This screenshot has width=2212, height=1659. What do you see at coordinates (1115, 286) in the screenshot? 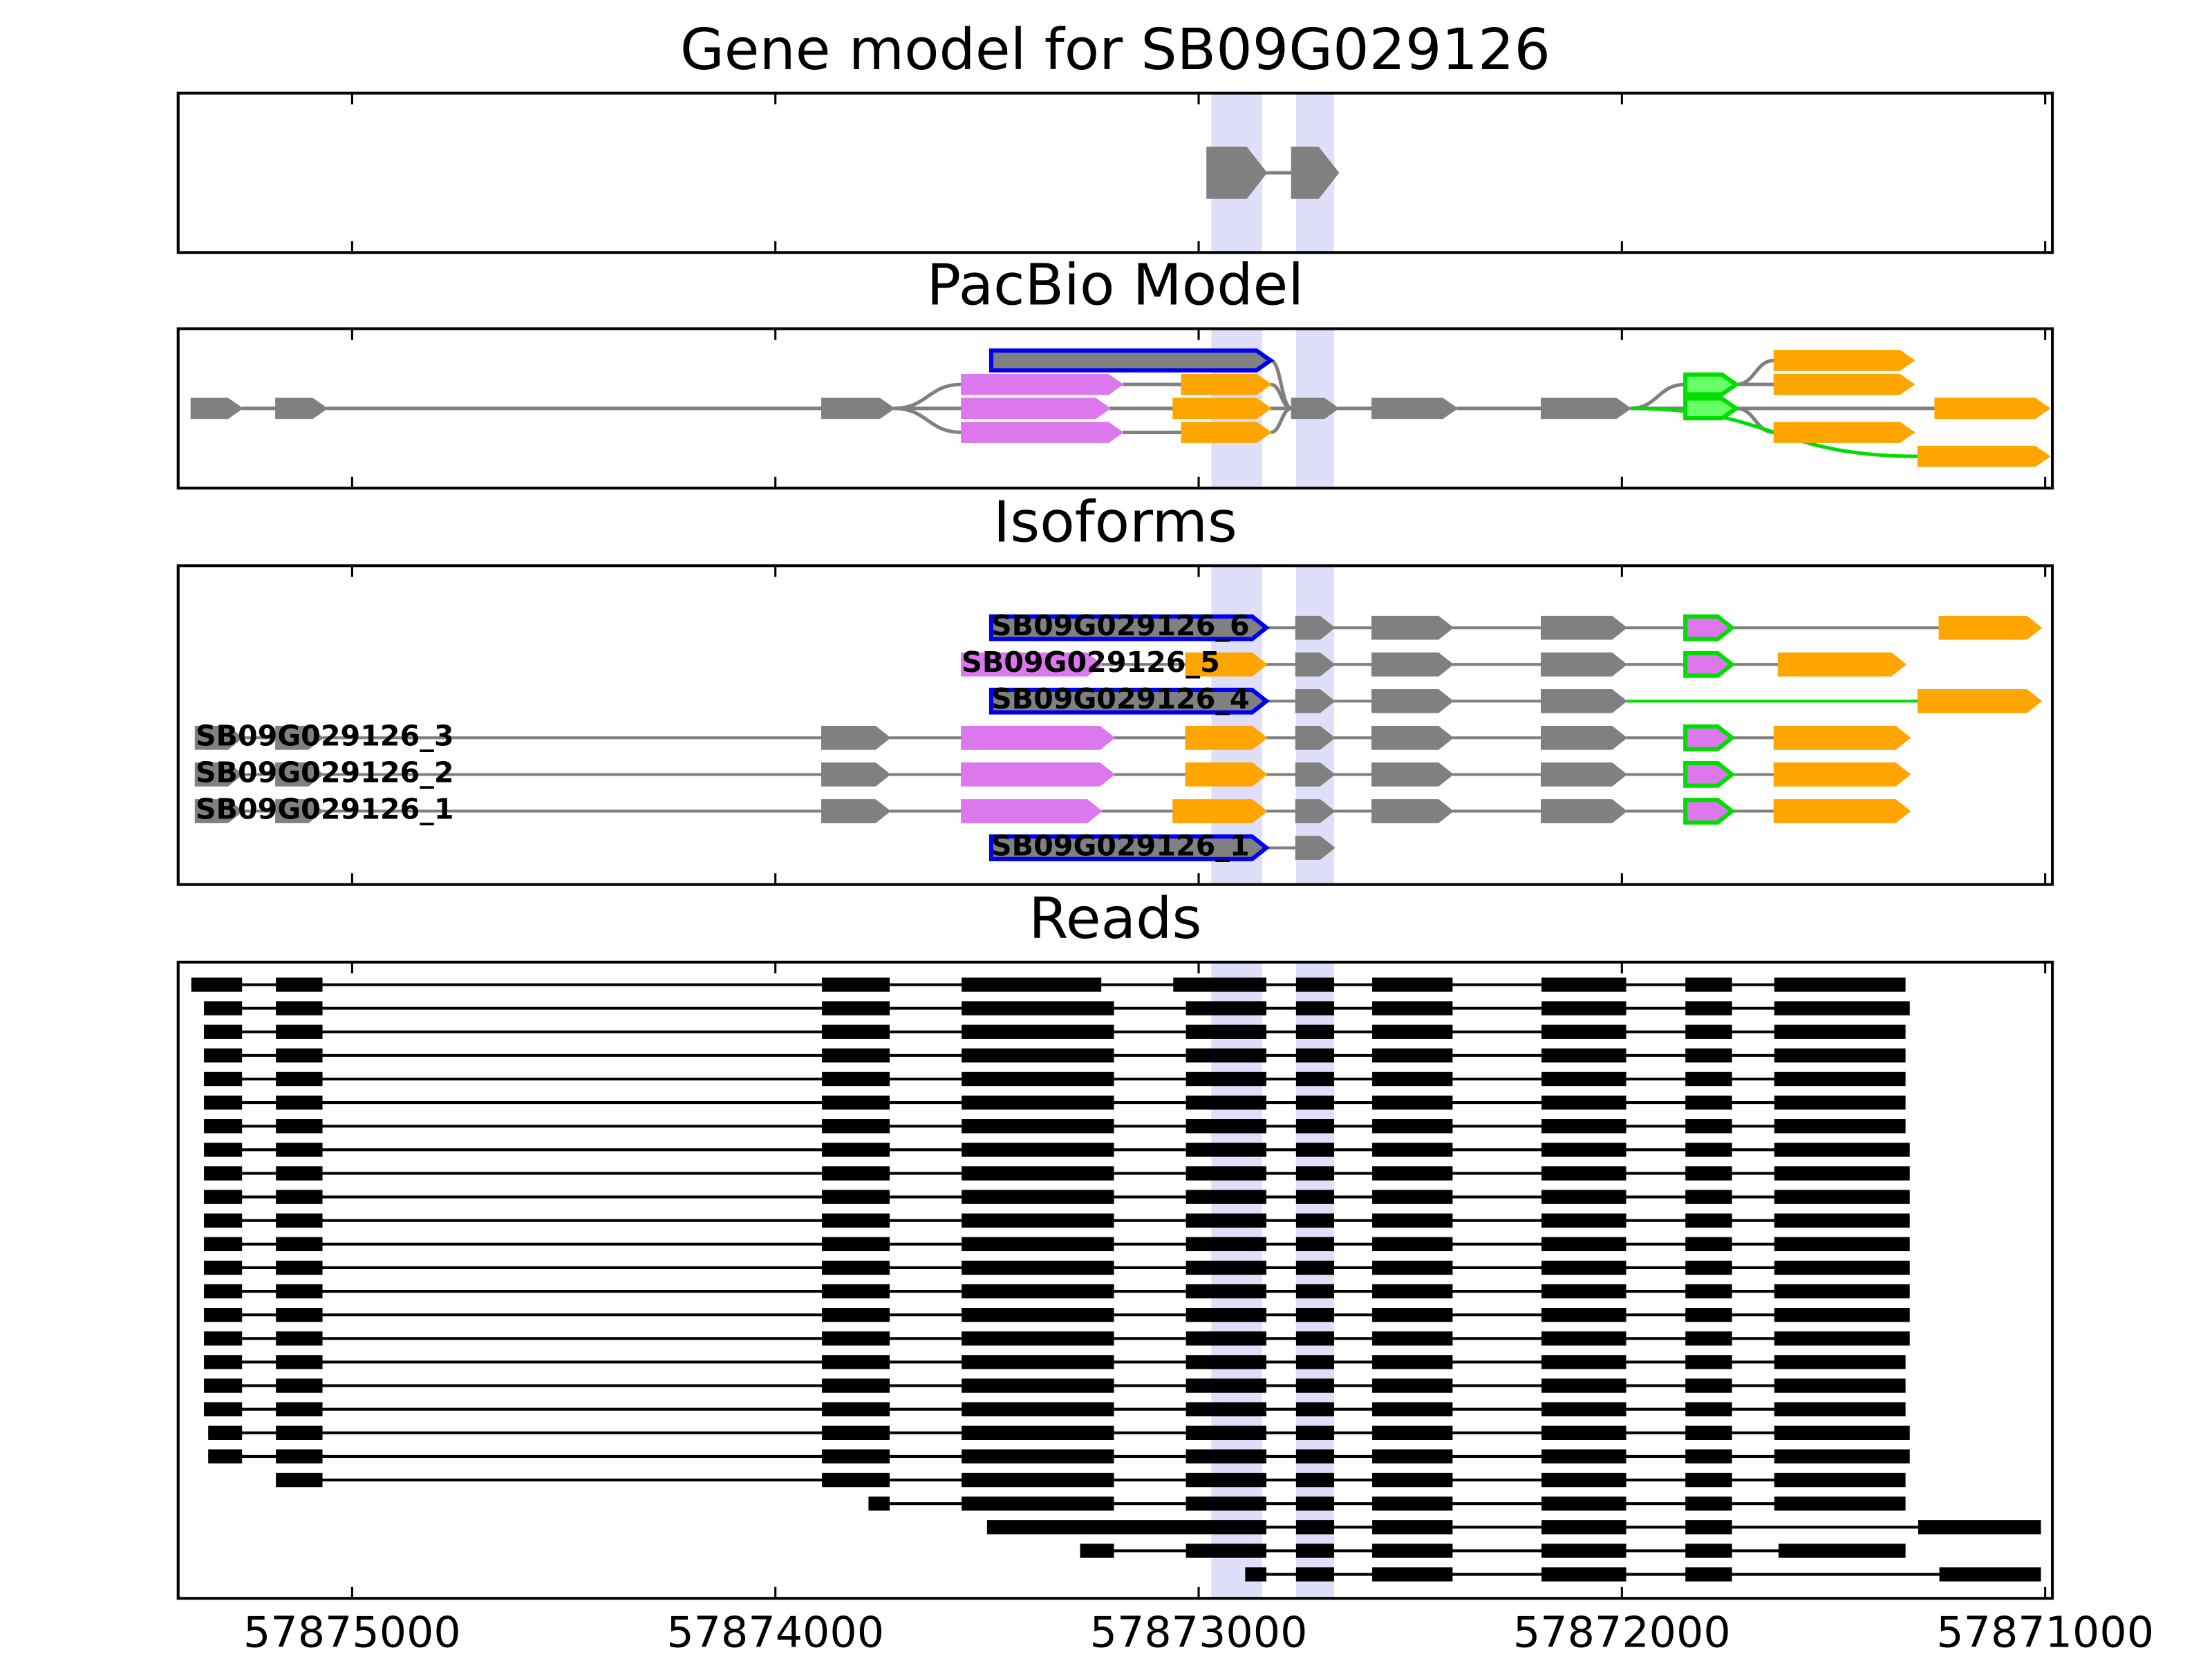
I see `panel-title: PacBio Model` at bounding box center [1115, 286].